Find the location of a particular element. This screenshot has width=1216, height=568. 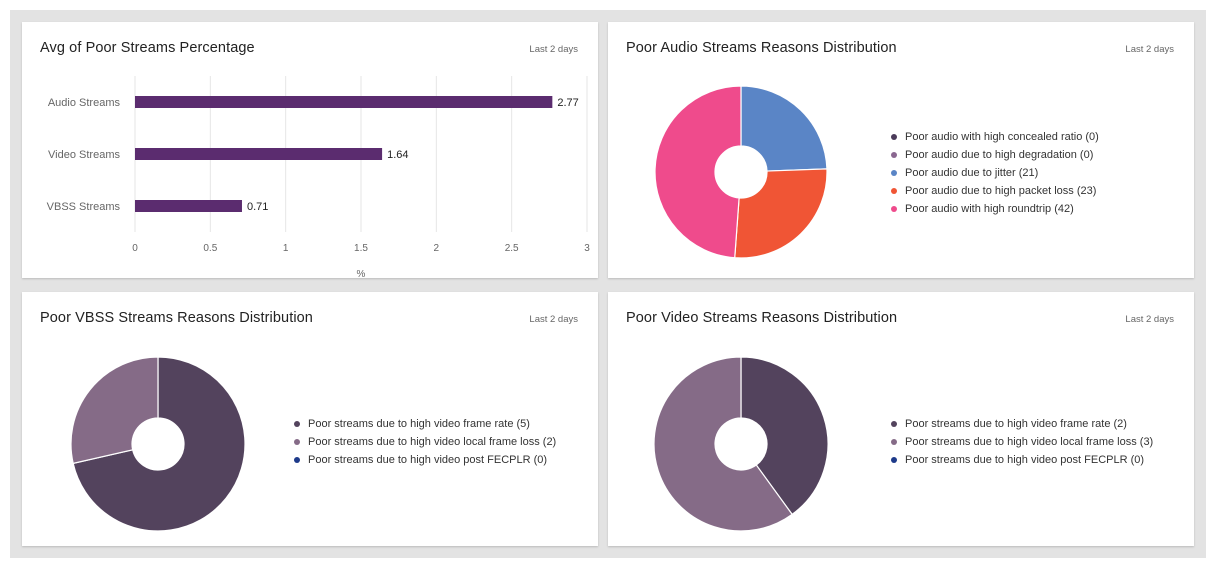

card-title: Poor Audio Streams Reasons Distribution is located at coordinates (761, 48).